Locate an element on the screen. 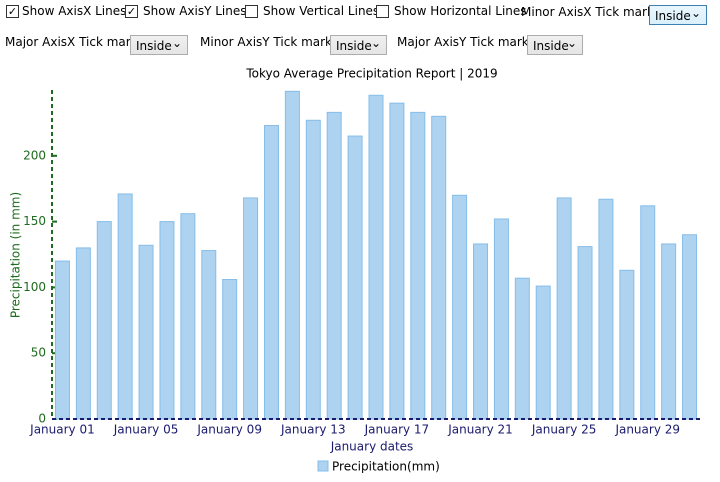 The image size is (720, 482). y-tick-label: 50 is located at coordinates (38, 353).